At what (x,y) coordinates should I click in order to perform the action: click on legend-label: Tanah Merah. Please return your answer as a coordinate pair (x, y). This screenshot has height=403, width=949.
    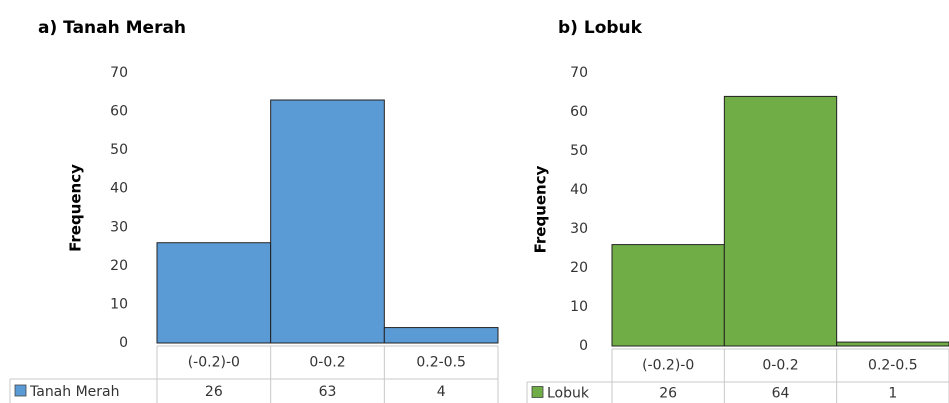
    Looking at the image, I should click on (74, 392).